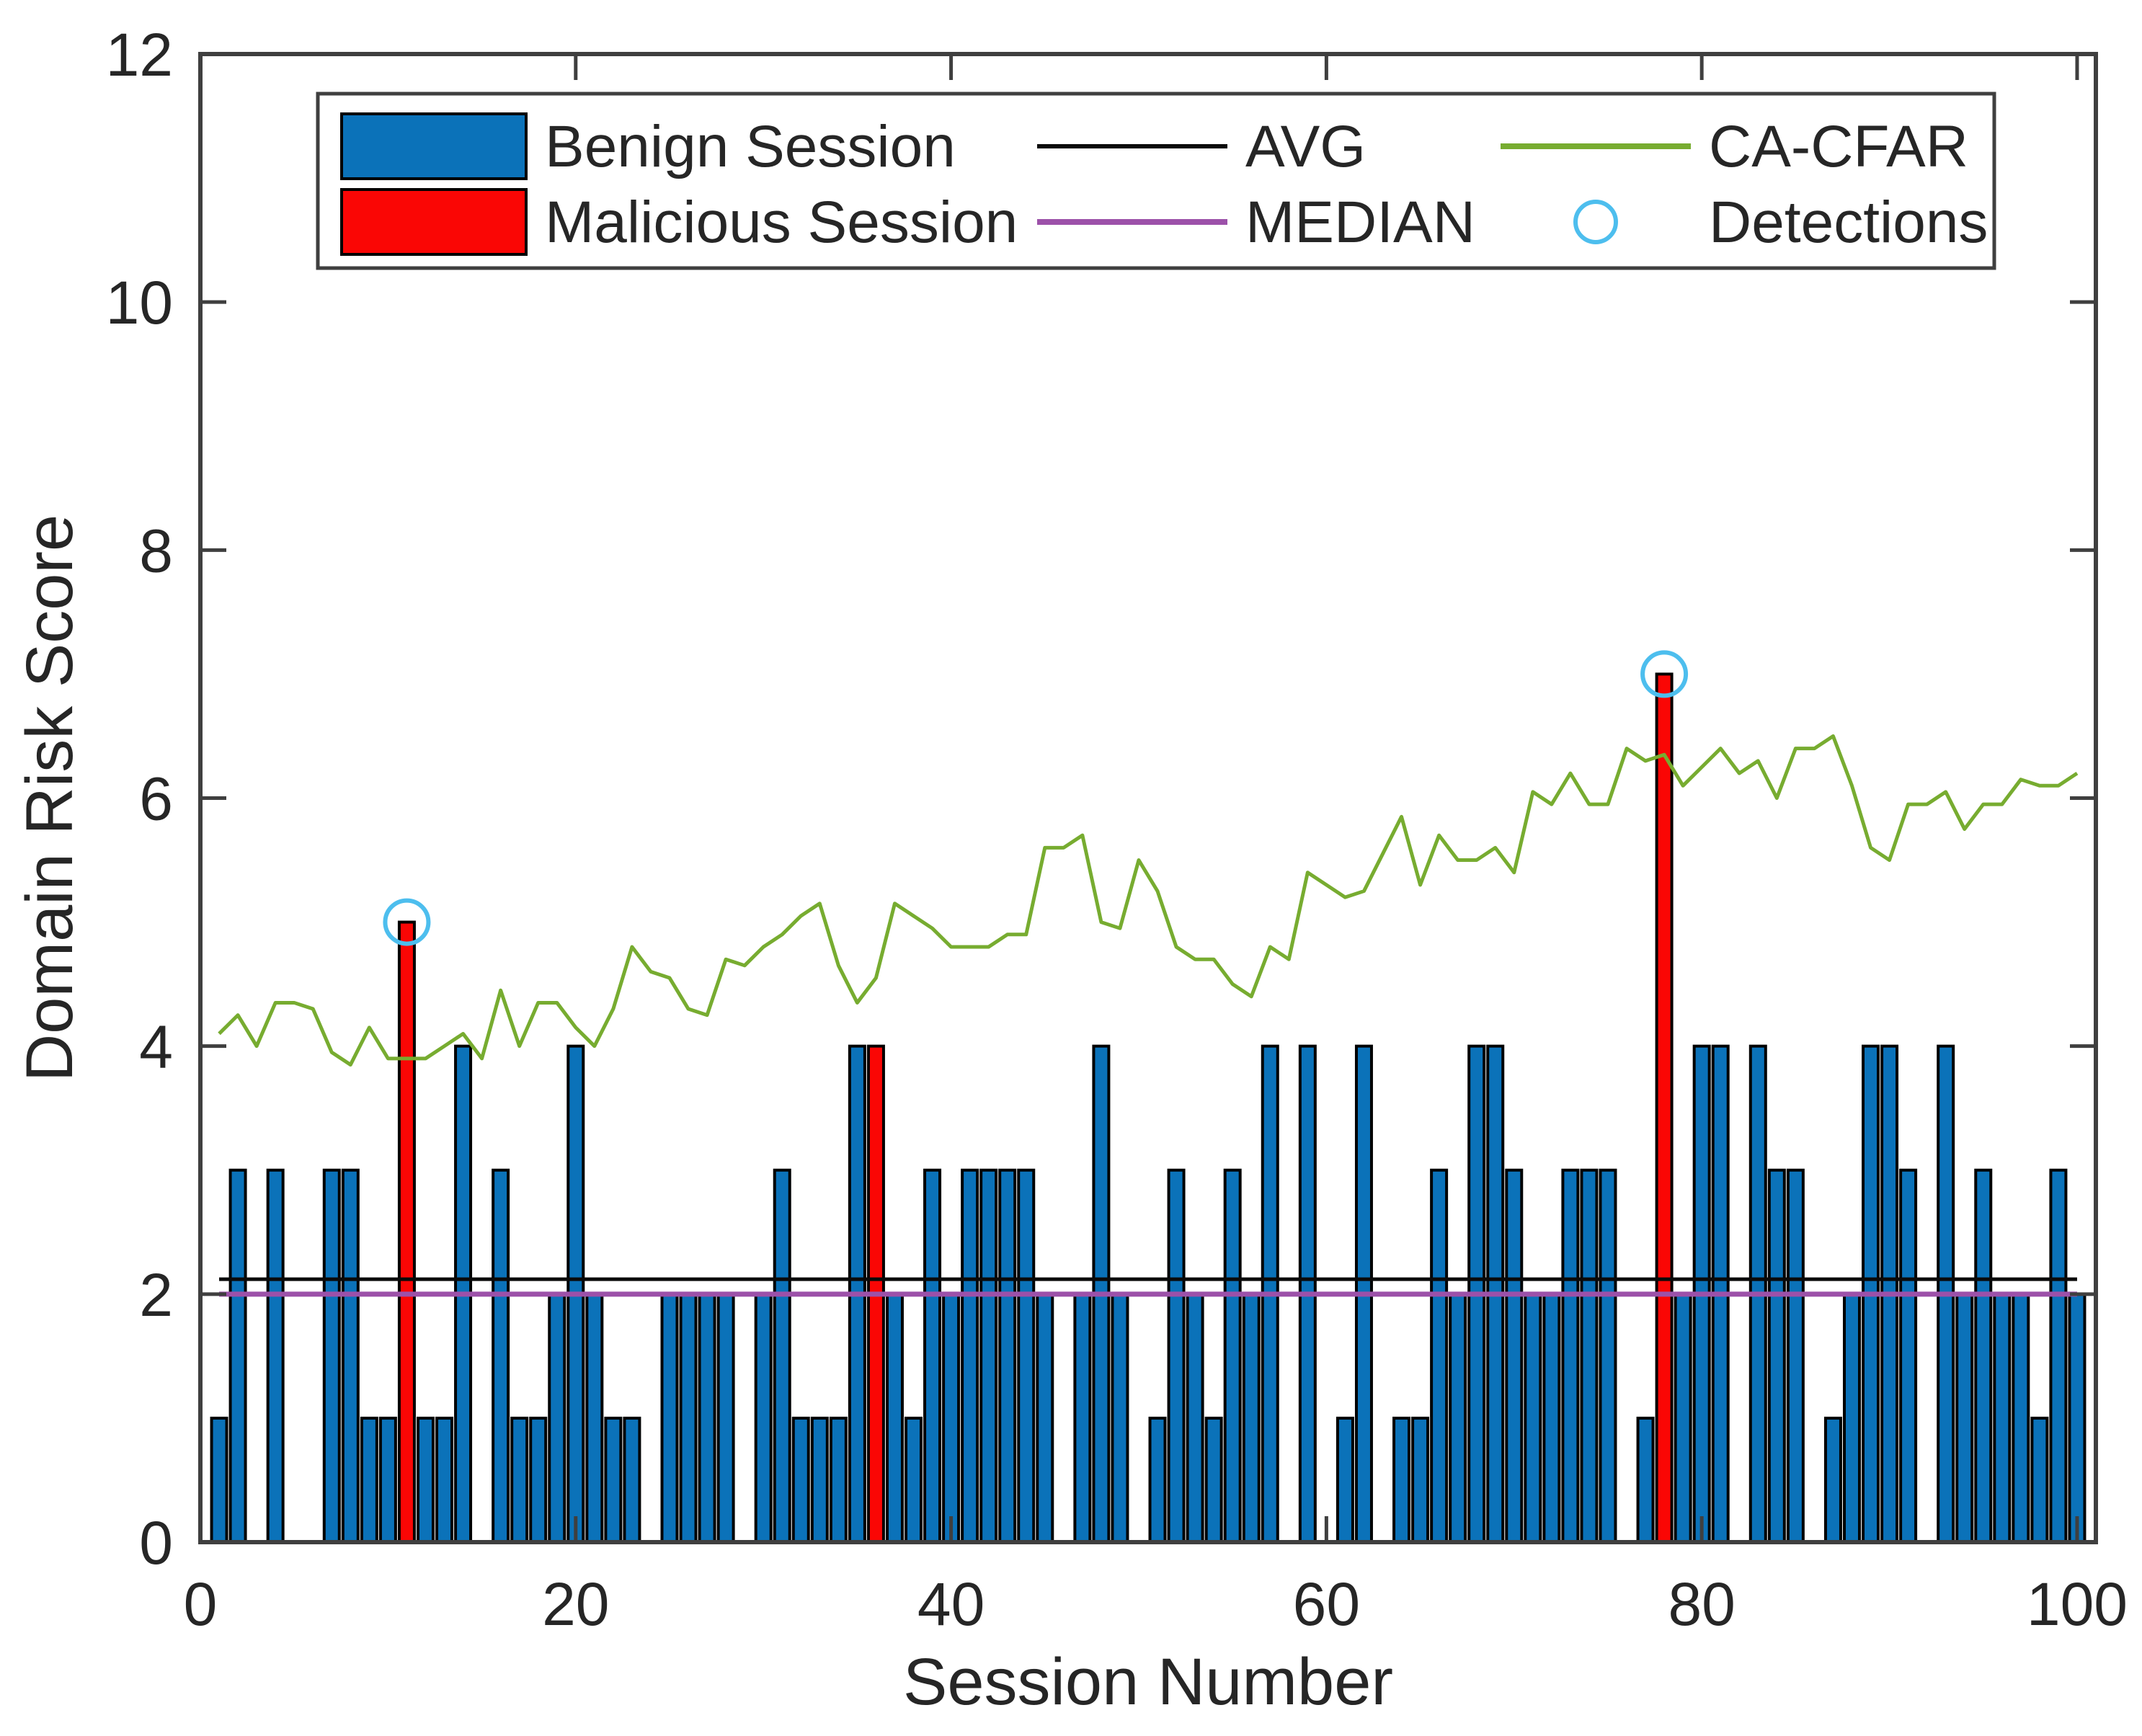  Describe the element at coordinates (1839, 146) in the screenshot. I see `legend-cacfar-label: CA-CFAR` at that location.